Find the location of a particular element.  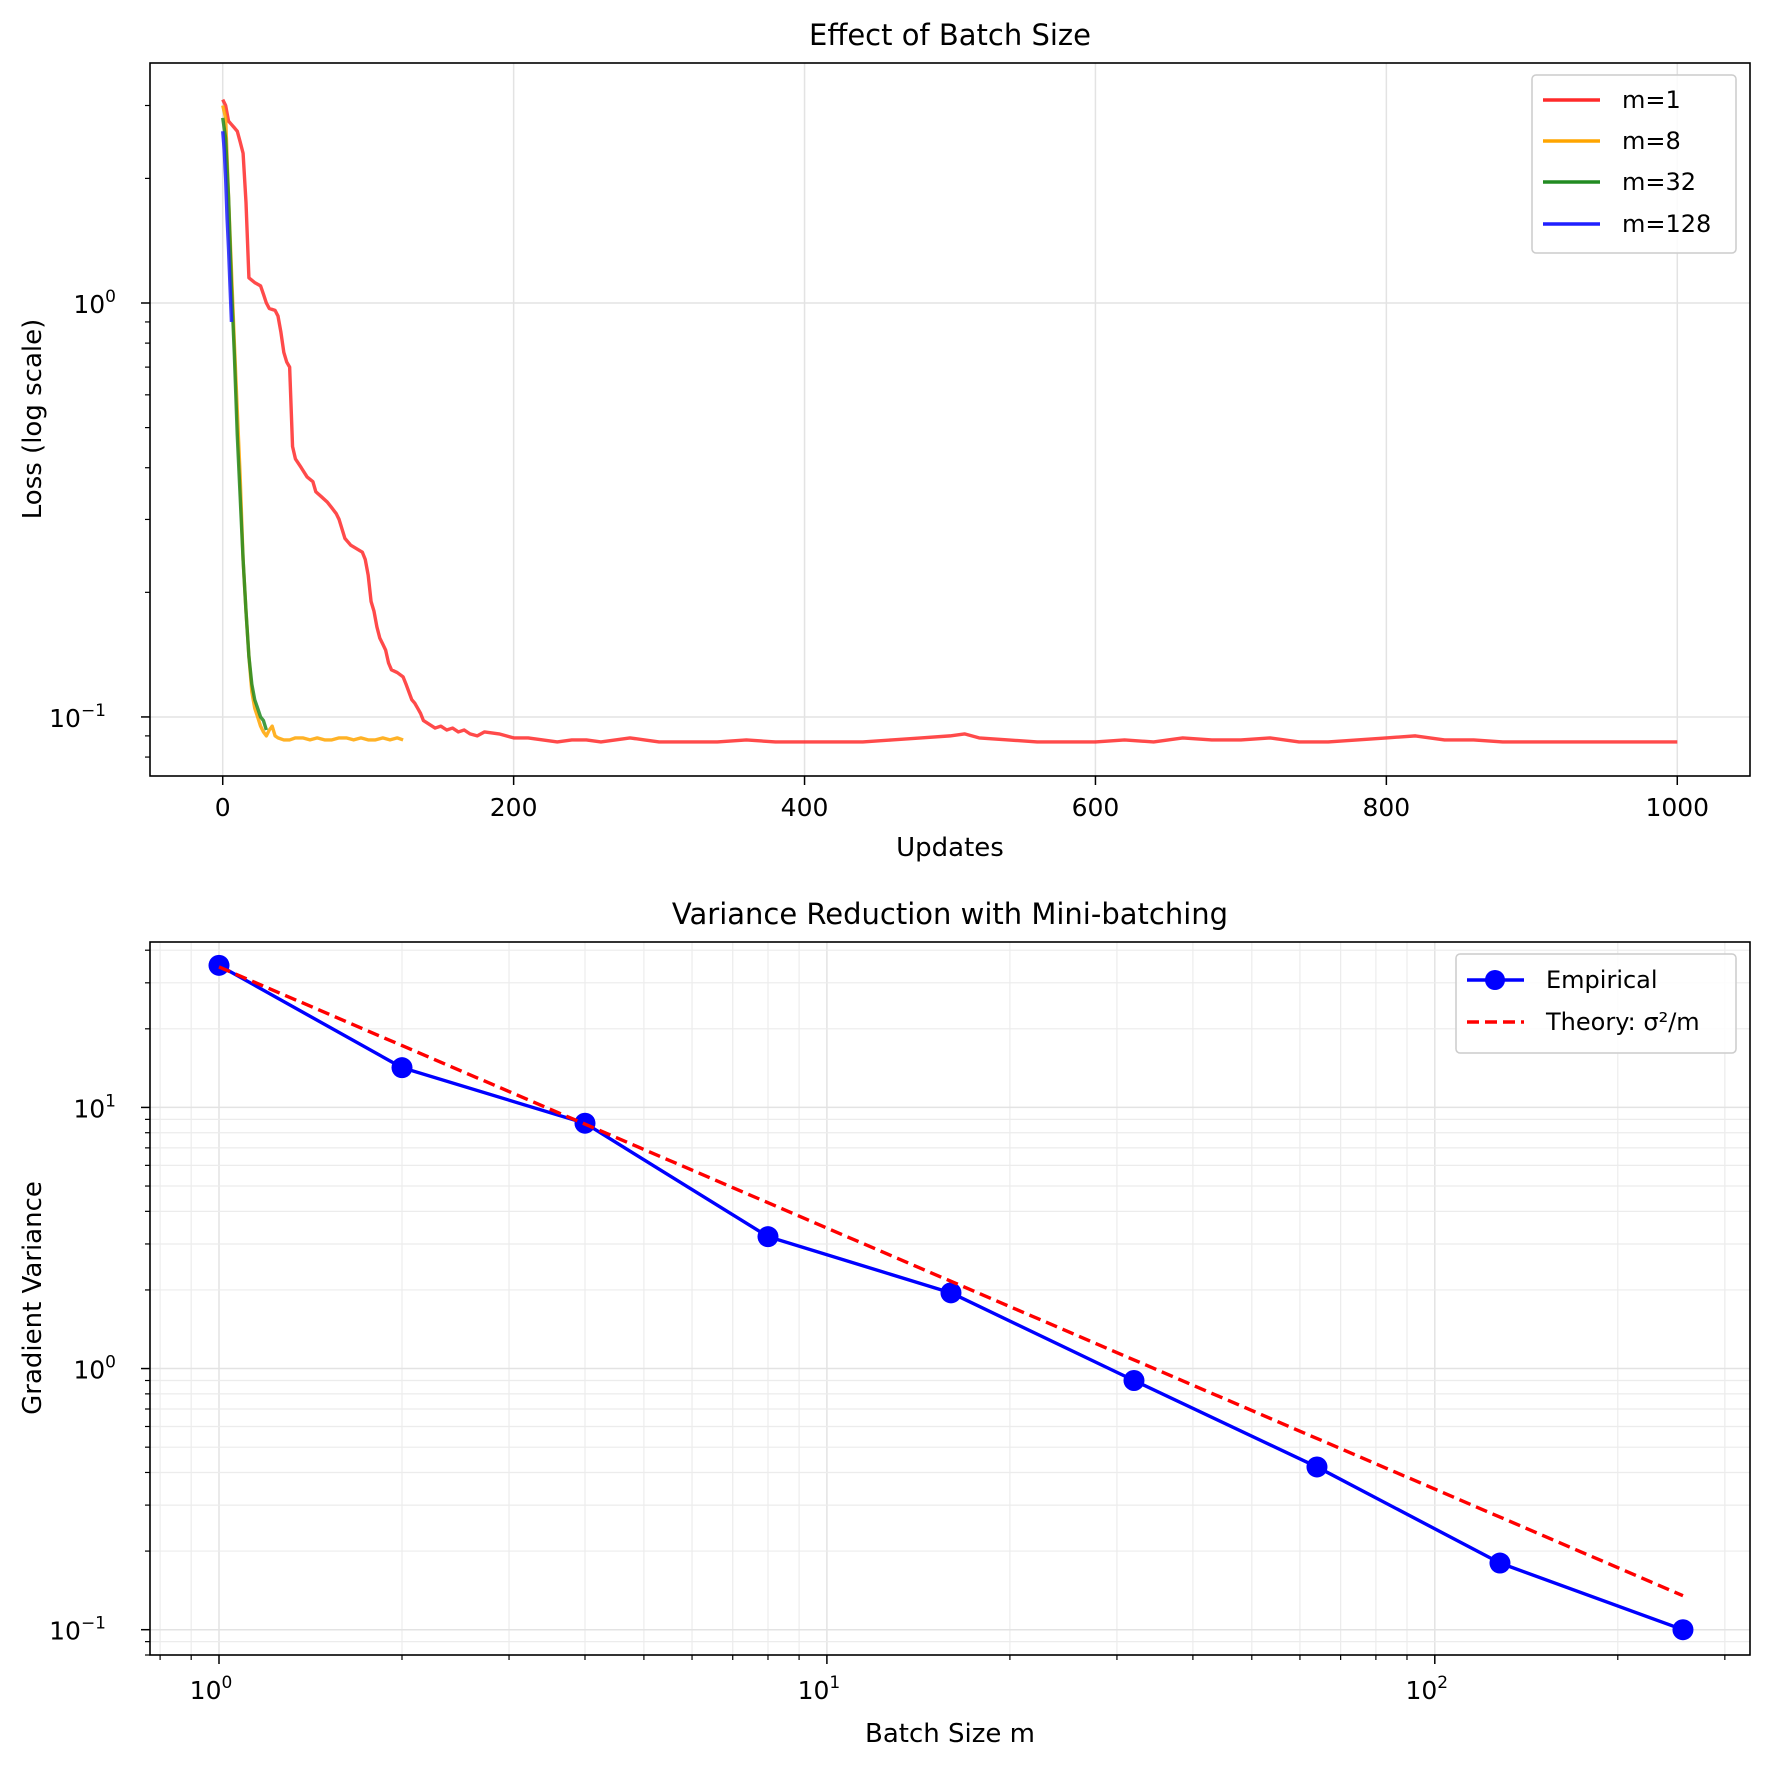

legend-label-m128: m=128 is located at coordinates (1666, 224).